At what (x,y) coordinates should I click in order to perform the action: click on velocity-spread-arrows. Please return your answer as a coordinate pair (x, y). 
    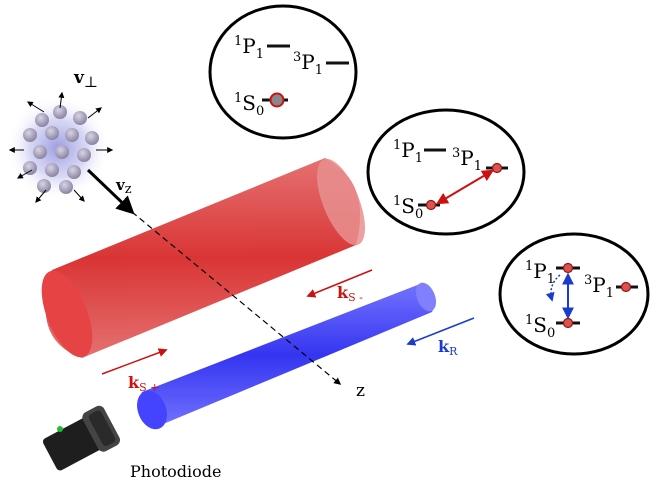
    Looking at the image, I should click on (61, 147).